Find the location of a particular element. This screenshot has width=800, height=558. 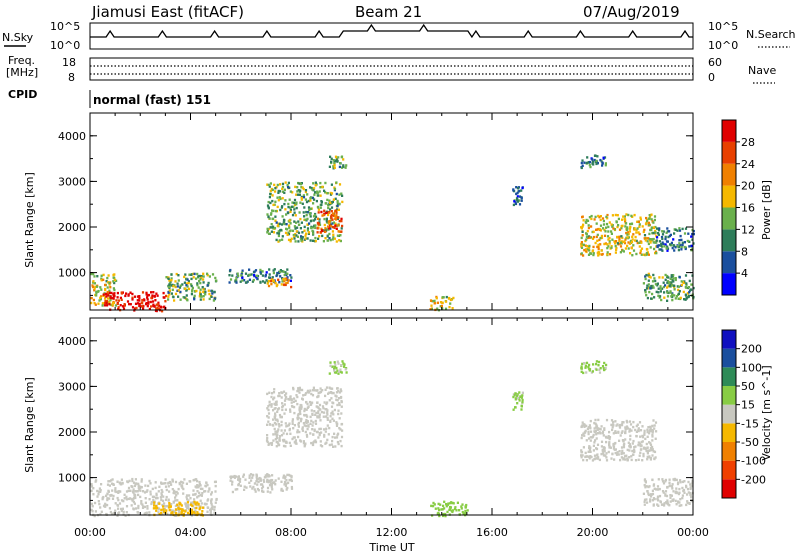

x-axis-label: Time UT is located at coordinates (391, 547).